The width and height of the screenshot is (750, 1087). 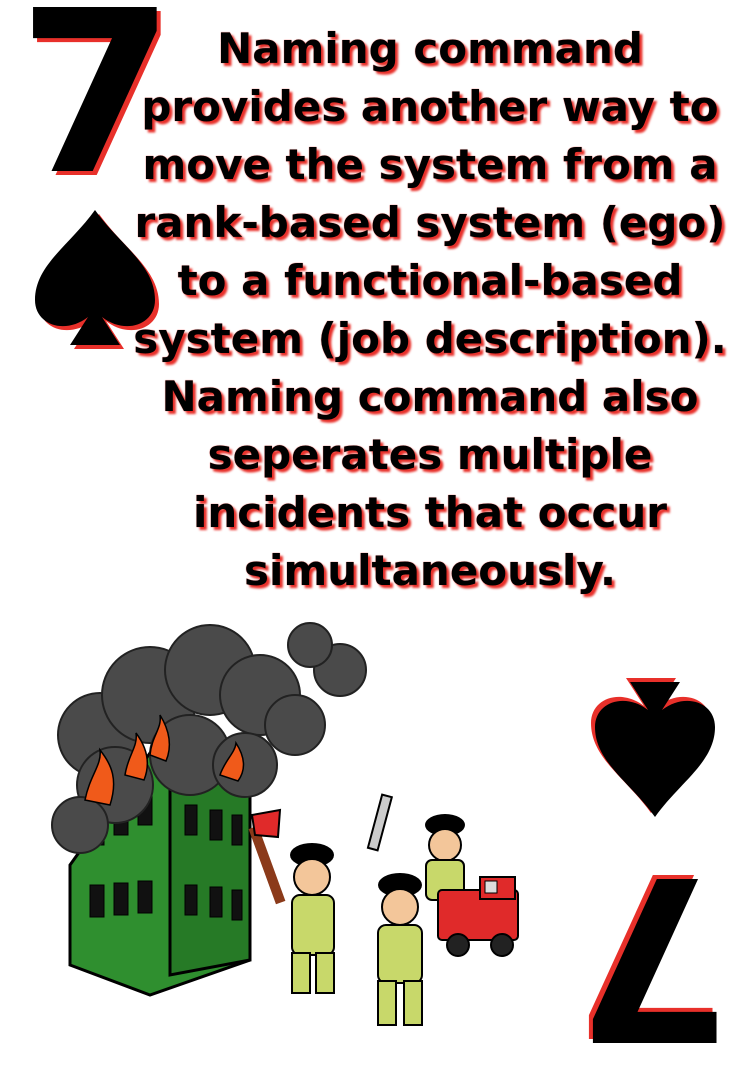 I want to click on spade-suit-icon-bottom, so click(x=653, y=747).